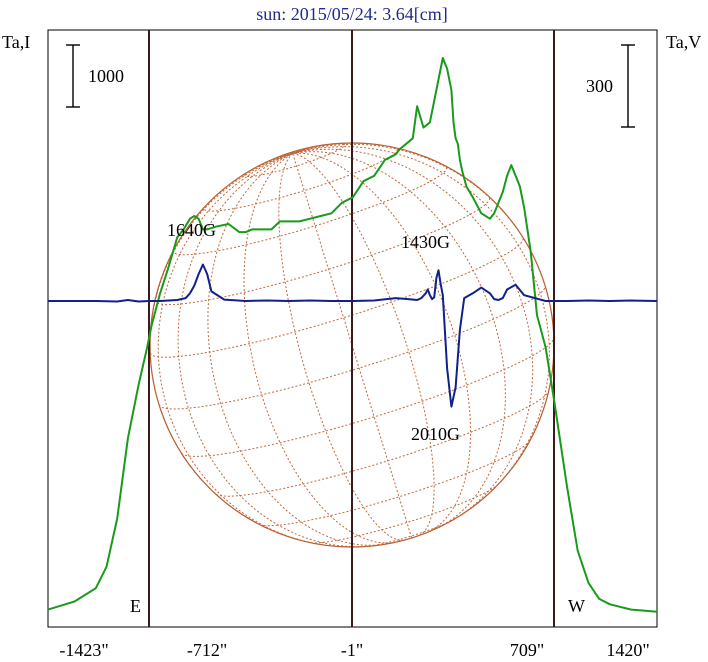 This screenshot has width=708, height=662. I want to click on x-tick-label: 1420", so click(627, 650).